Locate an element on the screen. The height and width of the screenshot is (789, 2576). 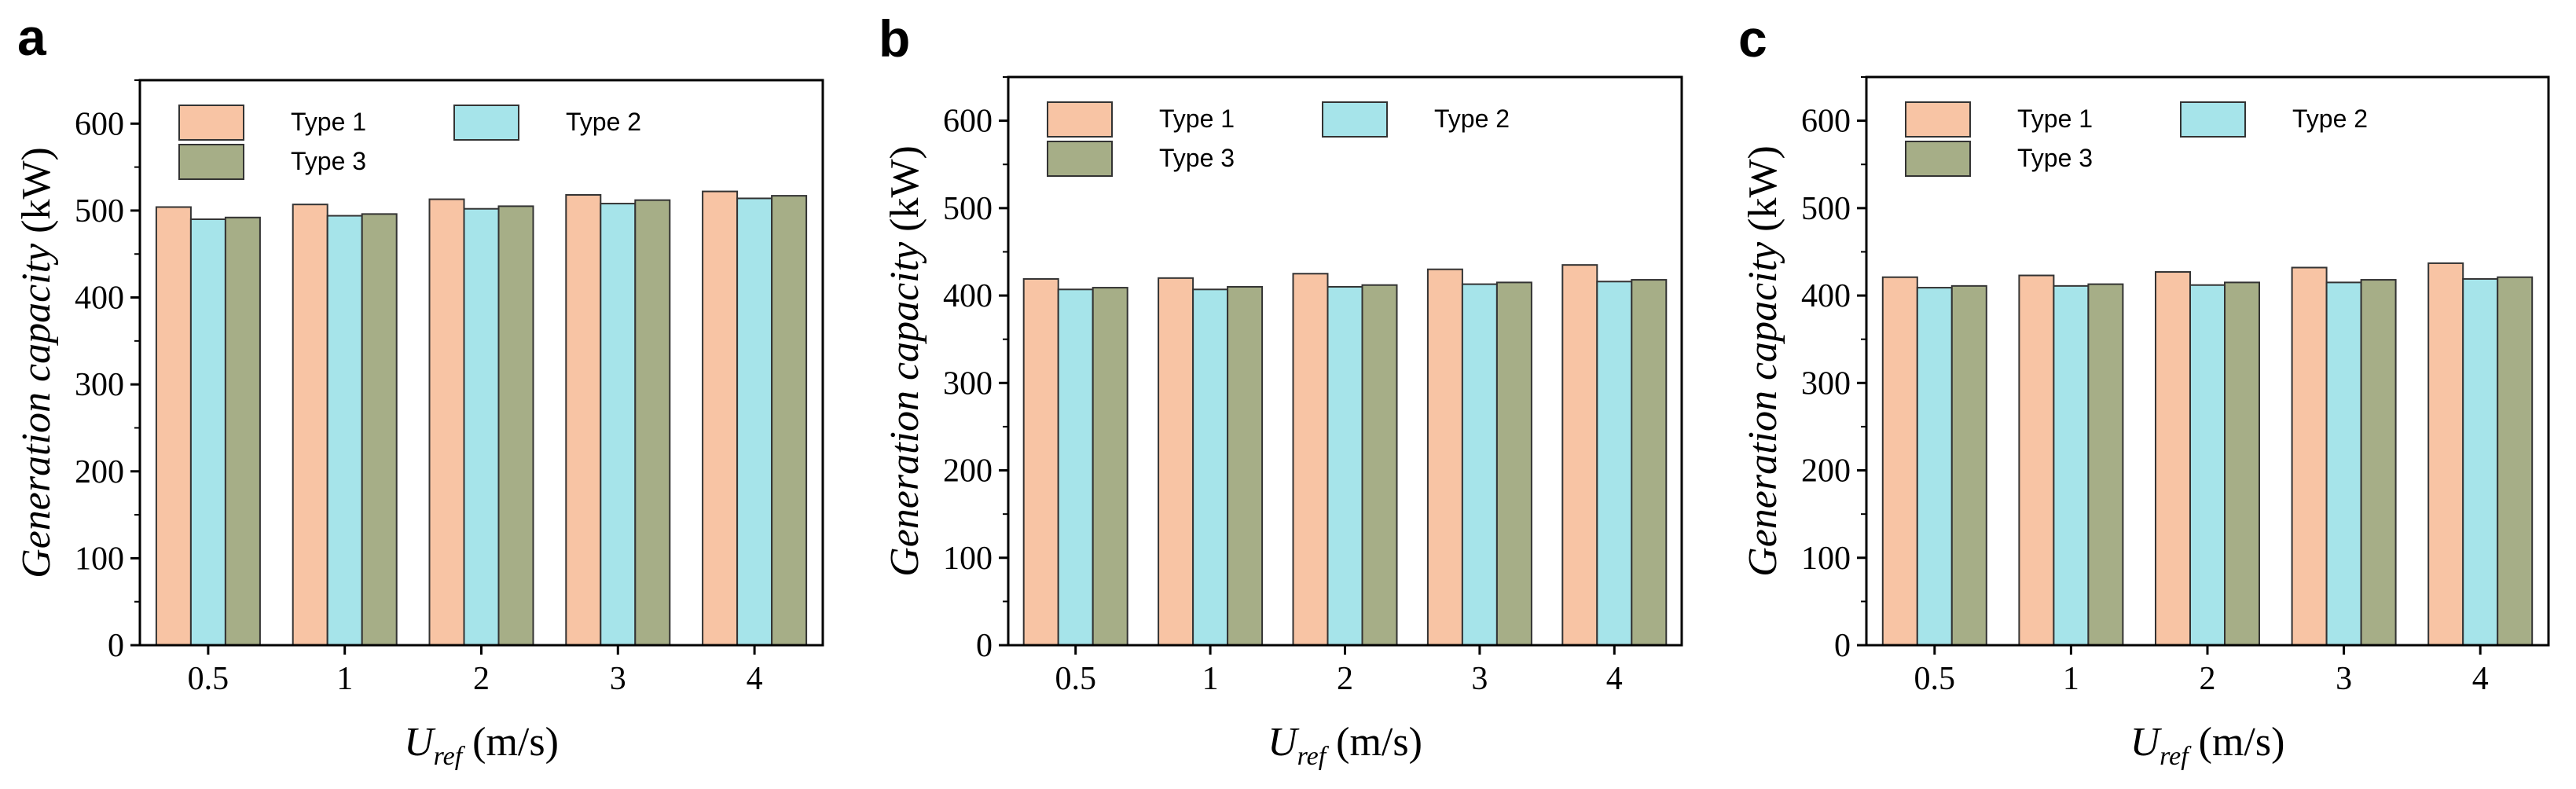
panel-letter: b is located at coordinates (894, 38).